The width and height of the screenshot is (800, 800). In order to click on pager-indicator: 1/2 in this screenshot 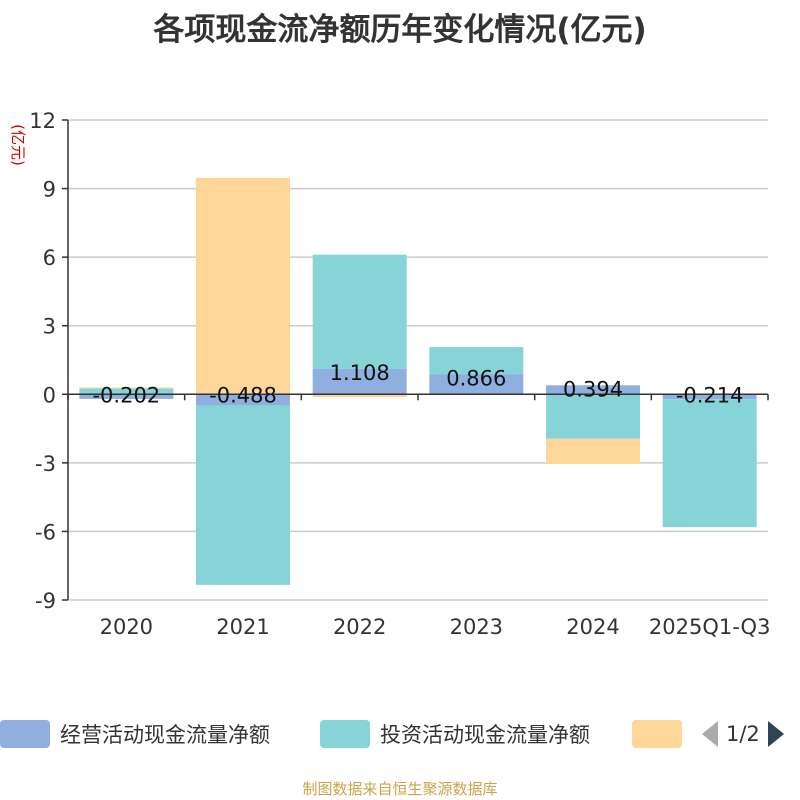, I will do `click(743, 734)`.